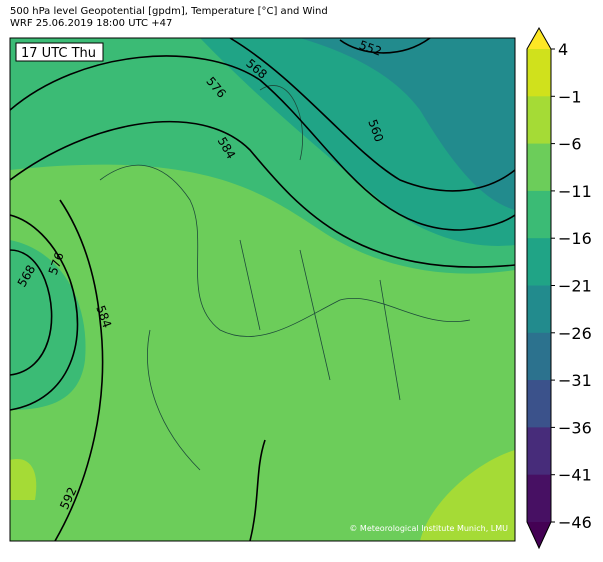  I want to click on colorbar-extend-bottom, so click(539, 535).